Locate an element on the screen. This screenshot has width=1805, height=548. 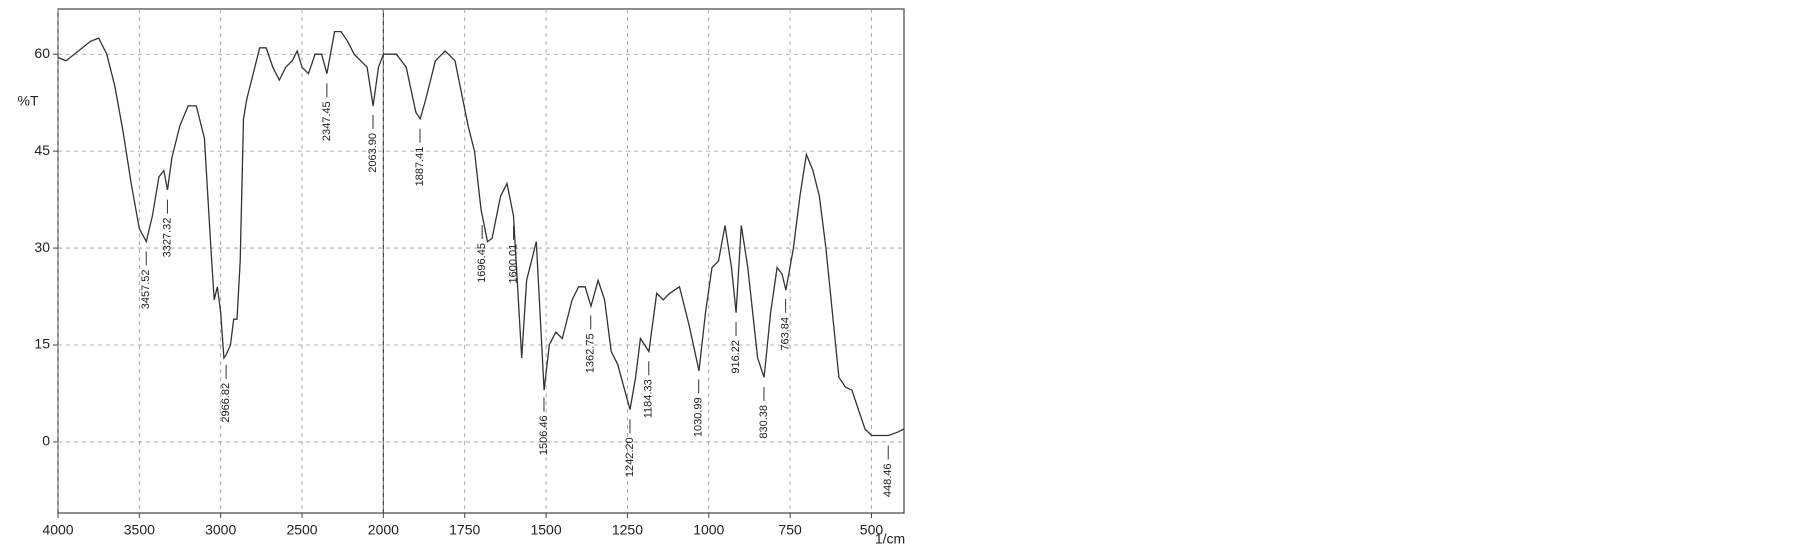
x-tick-label: 1500 is located at coordinates (545, 530).